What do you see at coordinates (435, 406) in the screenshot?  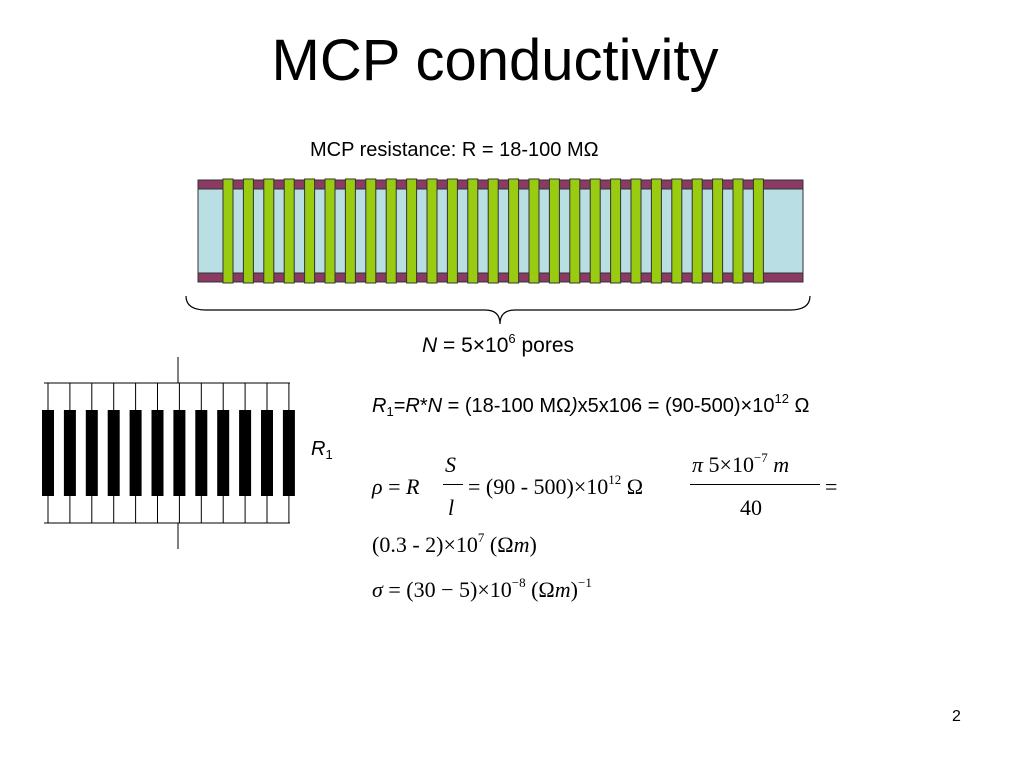 I see `r1-eq-n: N` at bounding box center [435, 406].